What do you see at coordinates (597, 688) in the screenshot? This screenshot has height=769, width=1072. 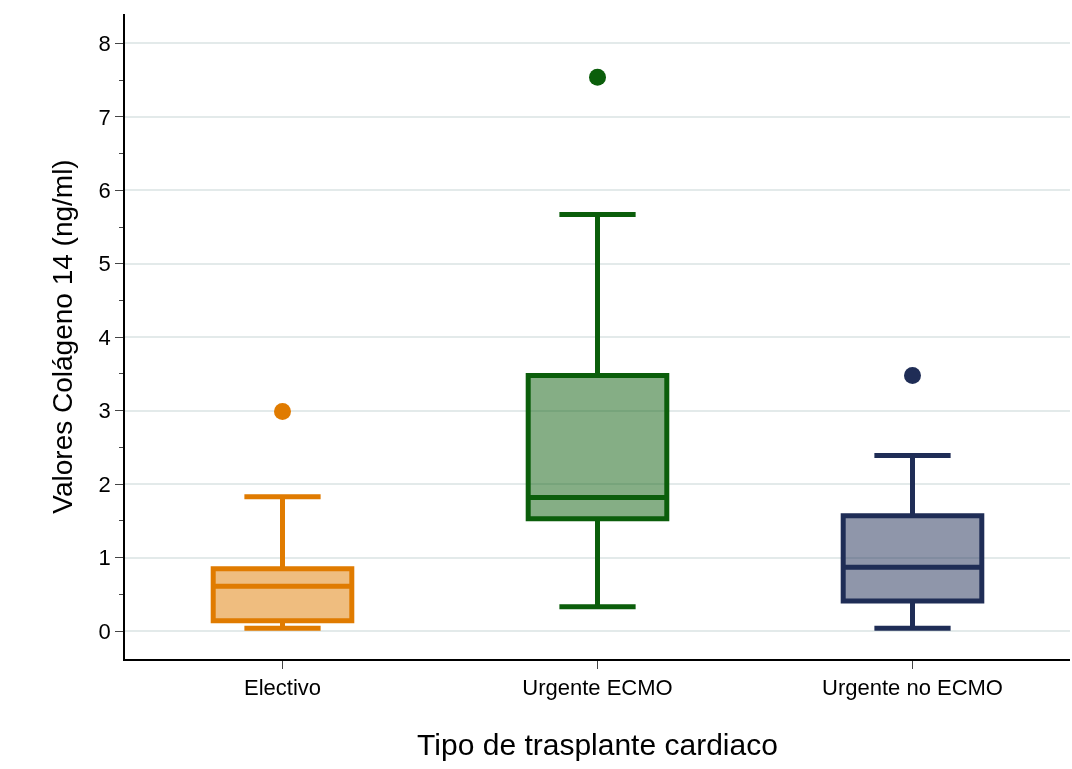 I see `x-tick-label: Urgente ECMO` at bounding box center [597, 688].